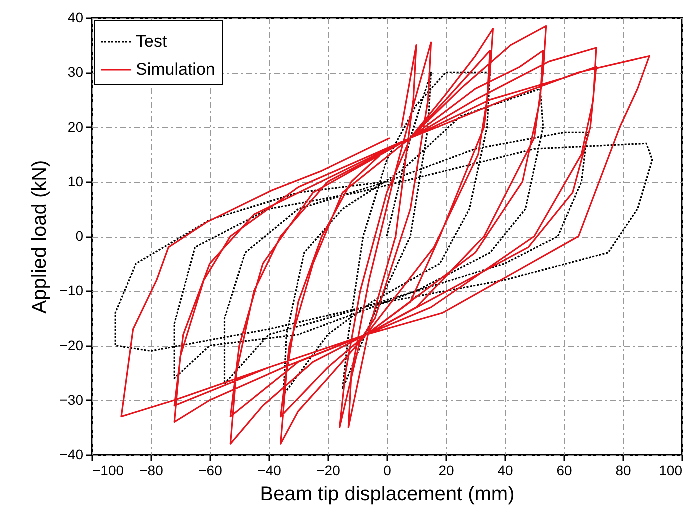  I want to click on y-tick-label: −40, so click(72, 454).